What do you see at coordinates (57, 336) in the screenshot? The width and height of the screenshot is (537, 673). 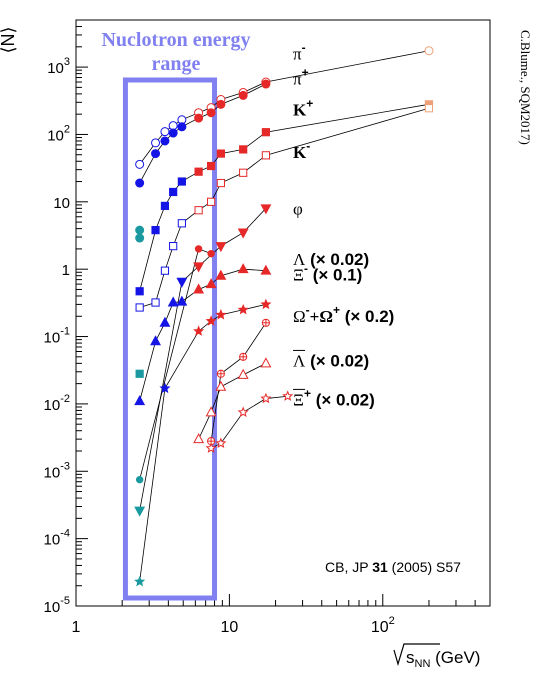 I see `y-tick-label: 10⁻¹` at bounding box center [57, 336].